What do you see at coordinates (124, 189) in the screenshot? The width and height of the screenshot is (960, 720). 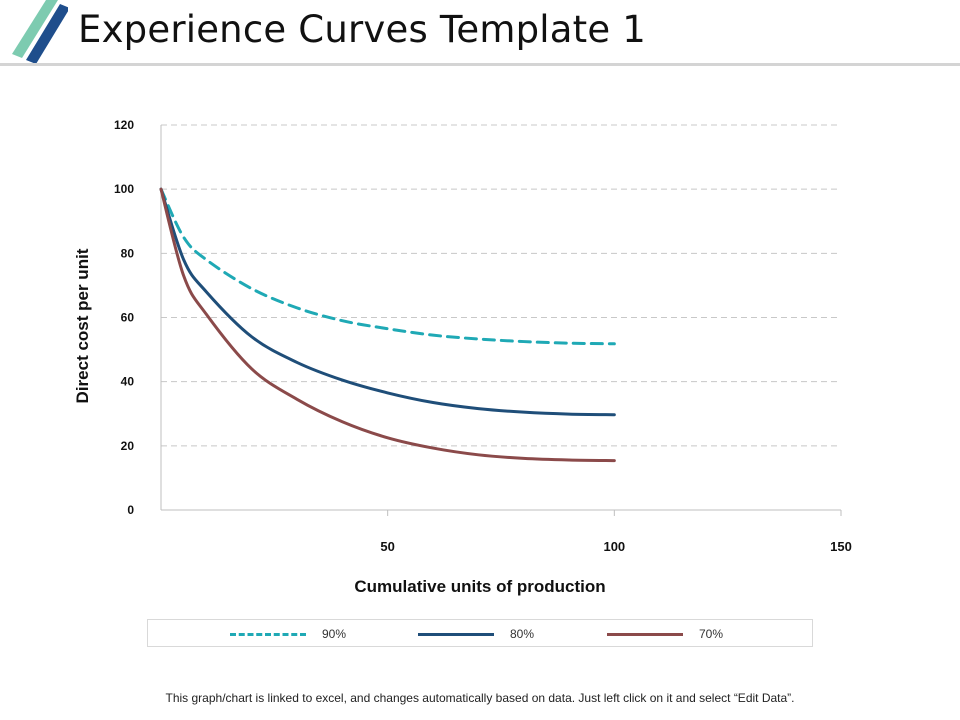 I see `y-tick-label: 100` at bounding box center [124, 189].